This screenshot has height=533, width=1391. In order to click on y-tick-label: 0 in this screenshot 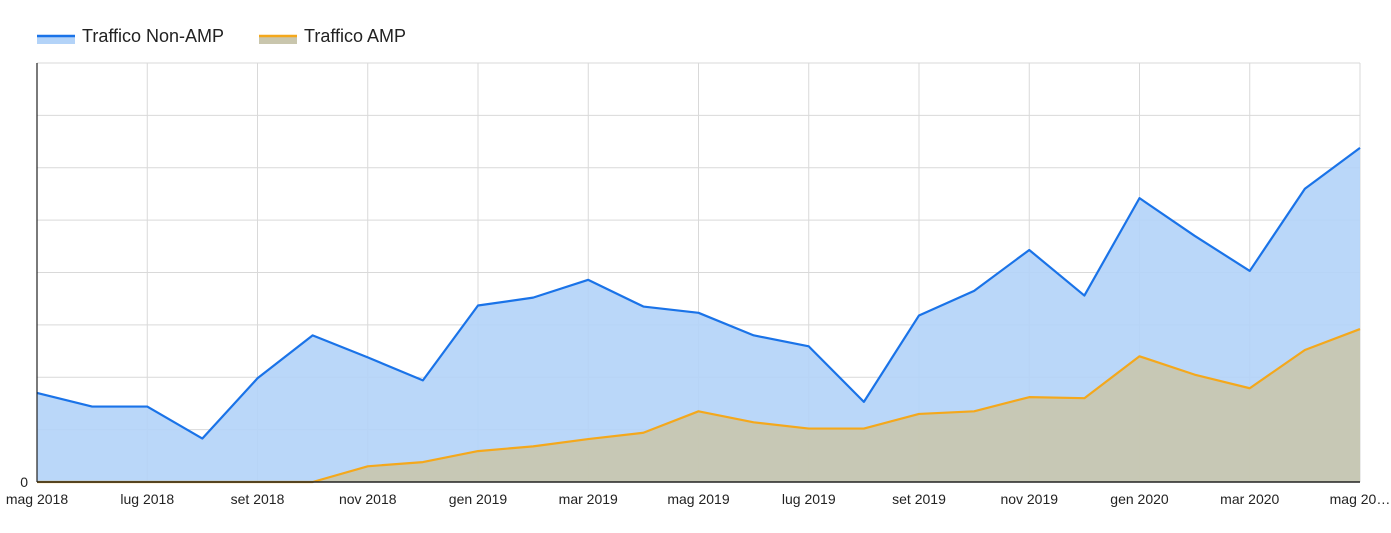, I will do `click(24, 482)`.